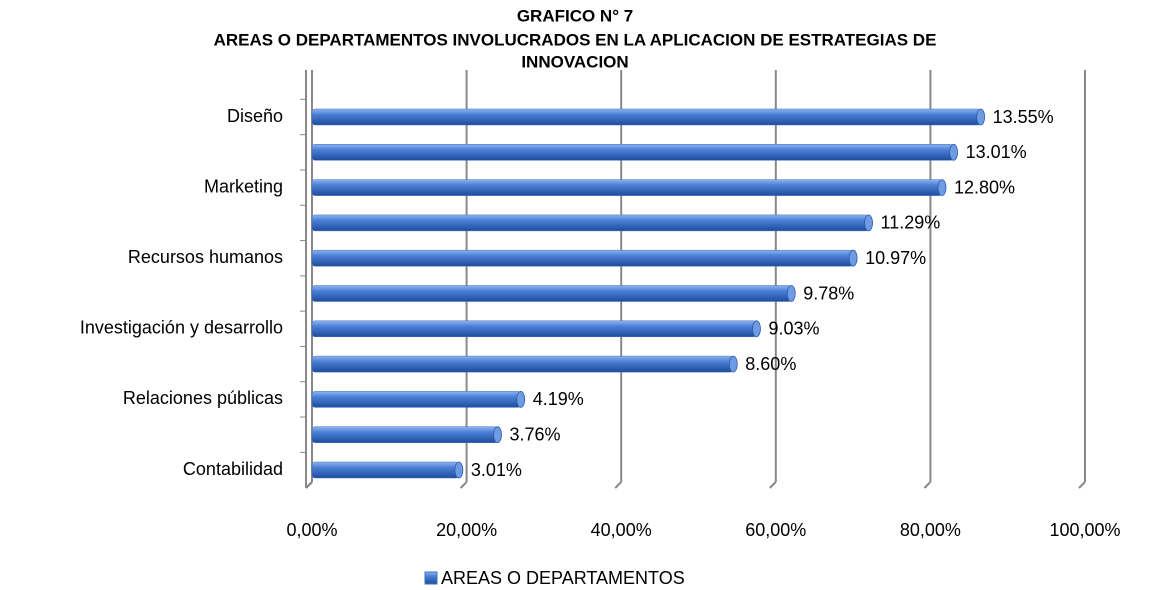 This screenshot has width=1150, height=590. What do you see at coordinates (311, 530) in the screenshot?
I see `x-tick-label: 0,00%` at bounding box center [311, 530].